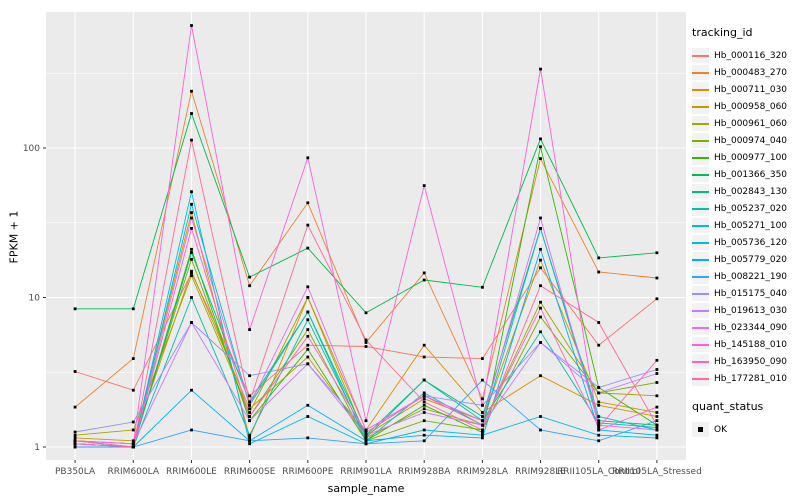 This screenshot has height=500, width=800. Describe the element at coordinates (722, 32) in the screenshot. I see `legend-title: tracking_id` at that location.